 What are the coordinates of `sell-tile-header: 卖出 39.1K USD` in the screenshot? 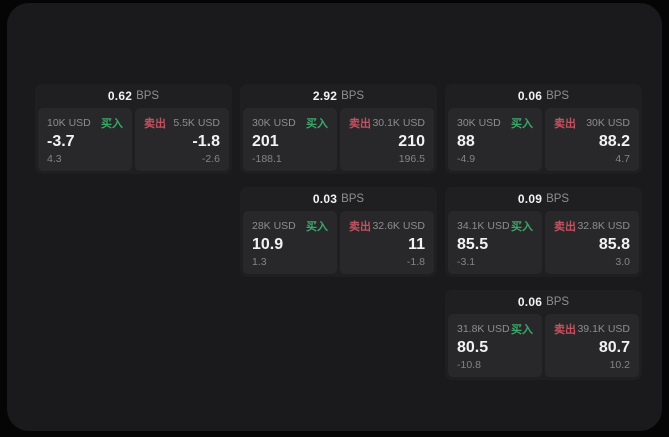 It's located at (592, 329).